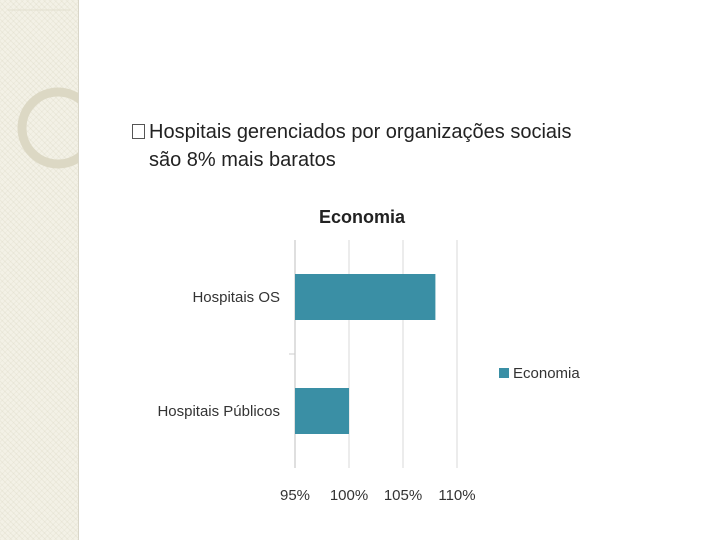  I want to click on decorative-circles, so click(43, 89).